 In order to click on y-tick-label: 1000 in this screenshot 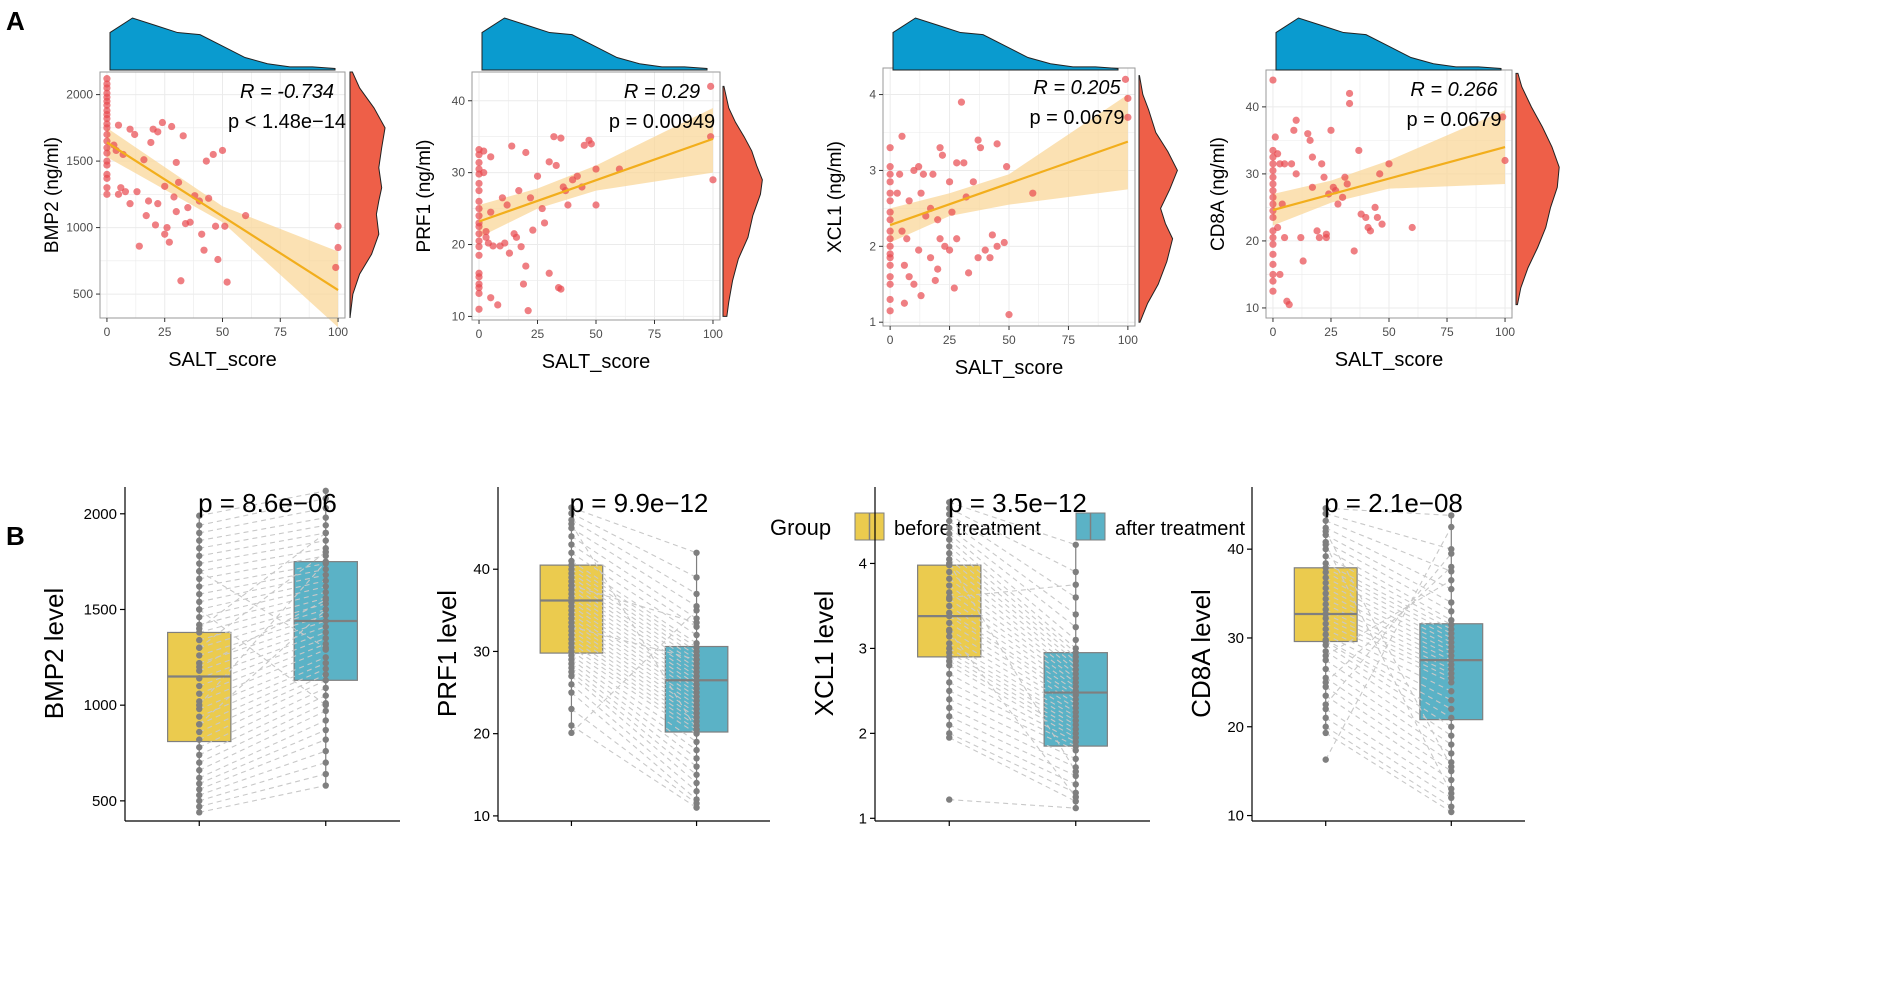, I will do `click(79, 228)`.